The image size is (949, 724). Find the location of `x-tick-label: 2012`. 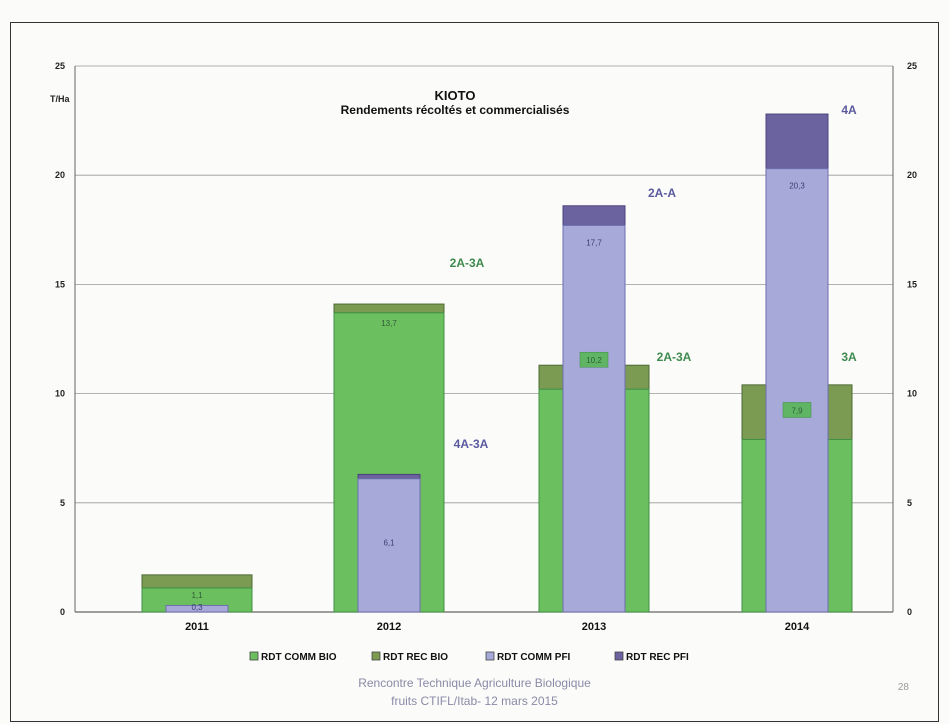

x-tick-label: 2012 is located at coordinates (389, 627).